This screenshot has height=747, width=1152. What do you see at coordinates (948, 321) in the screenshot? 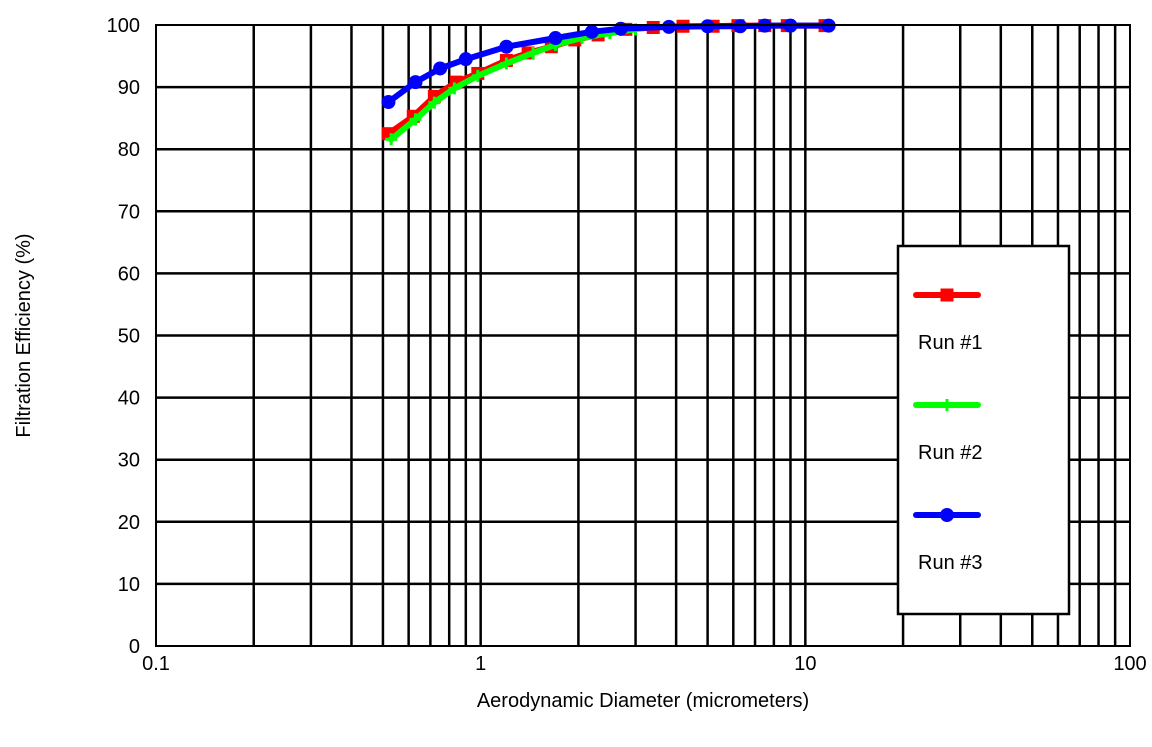
I see `legend-item: Run #1` at bounding box center [948, 321].